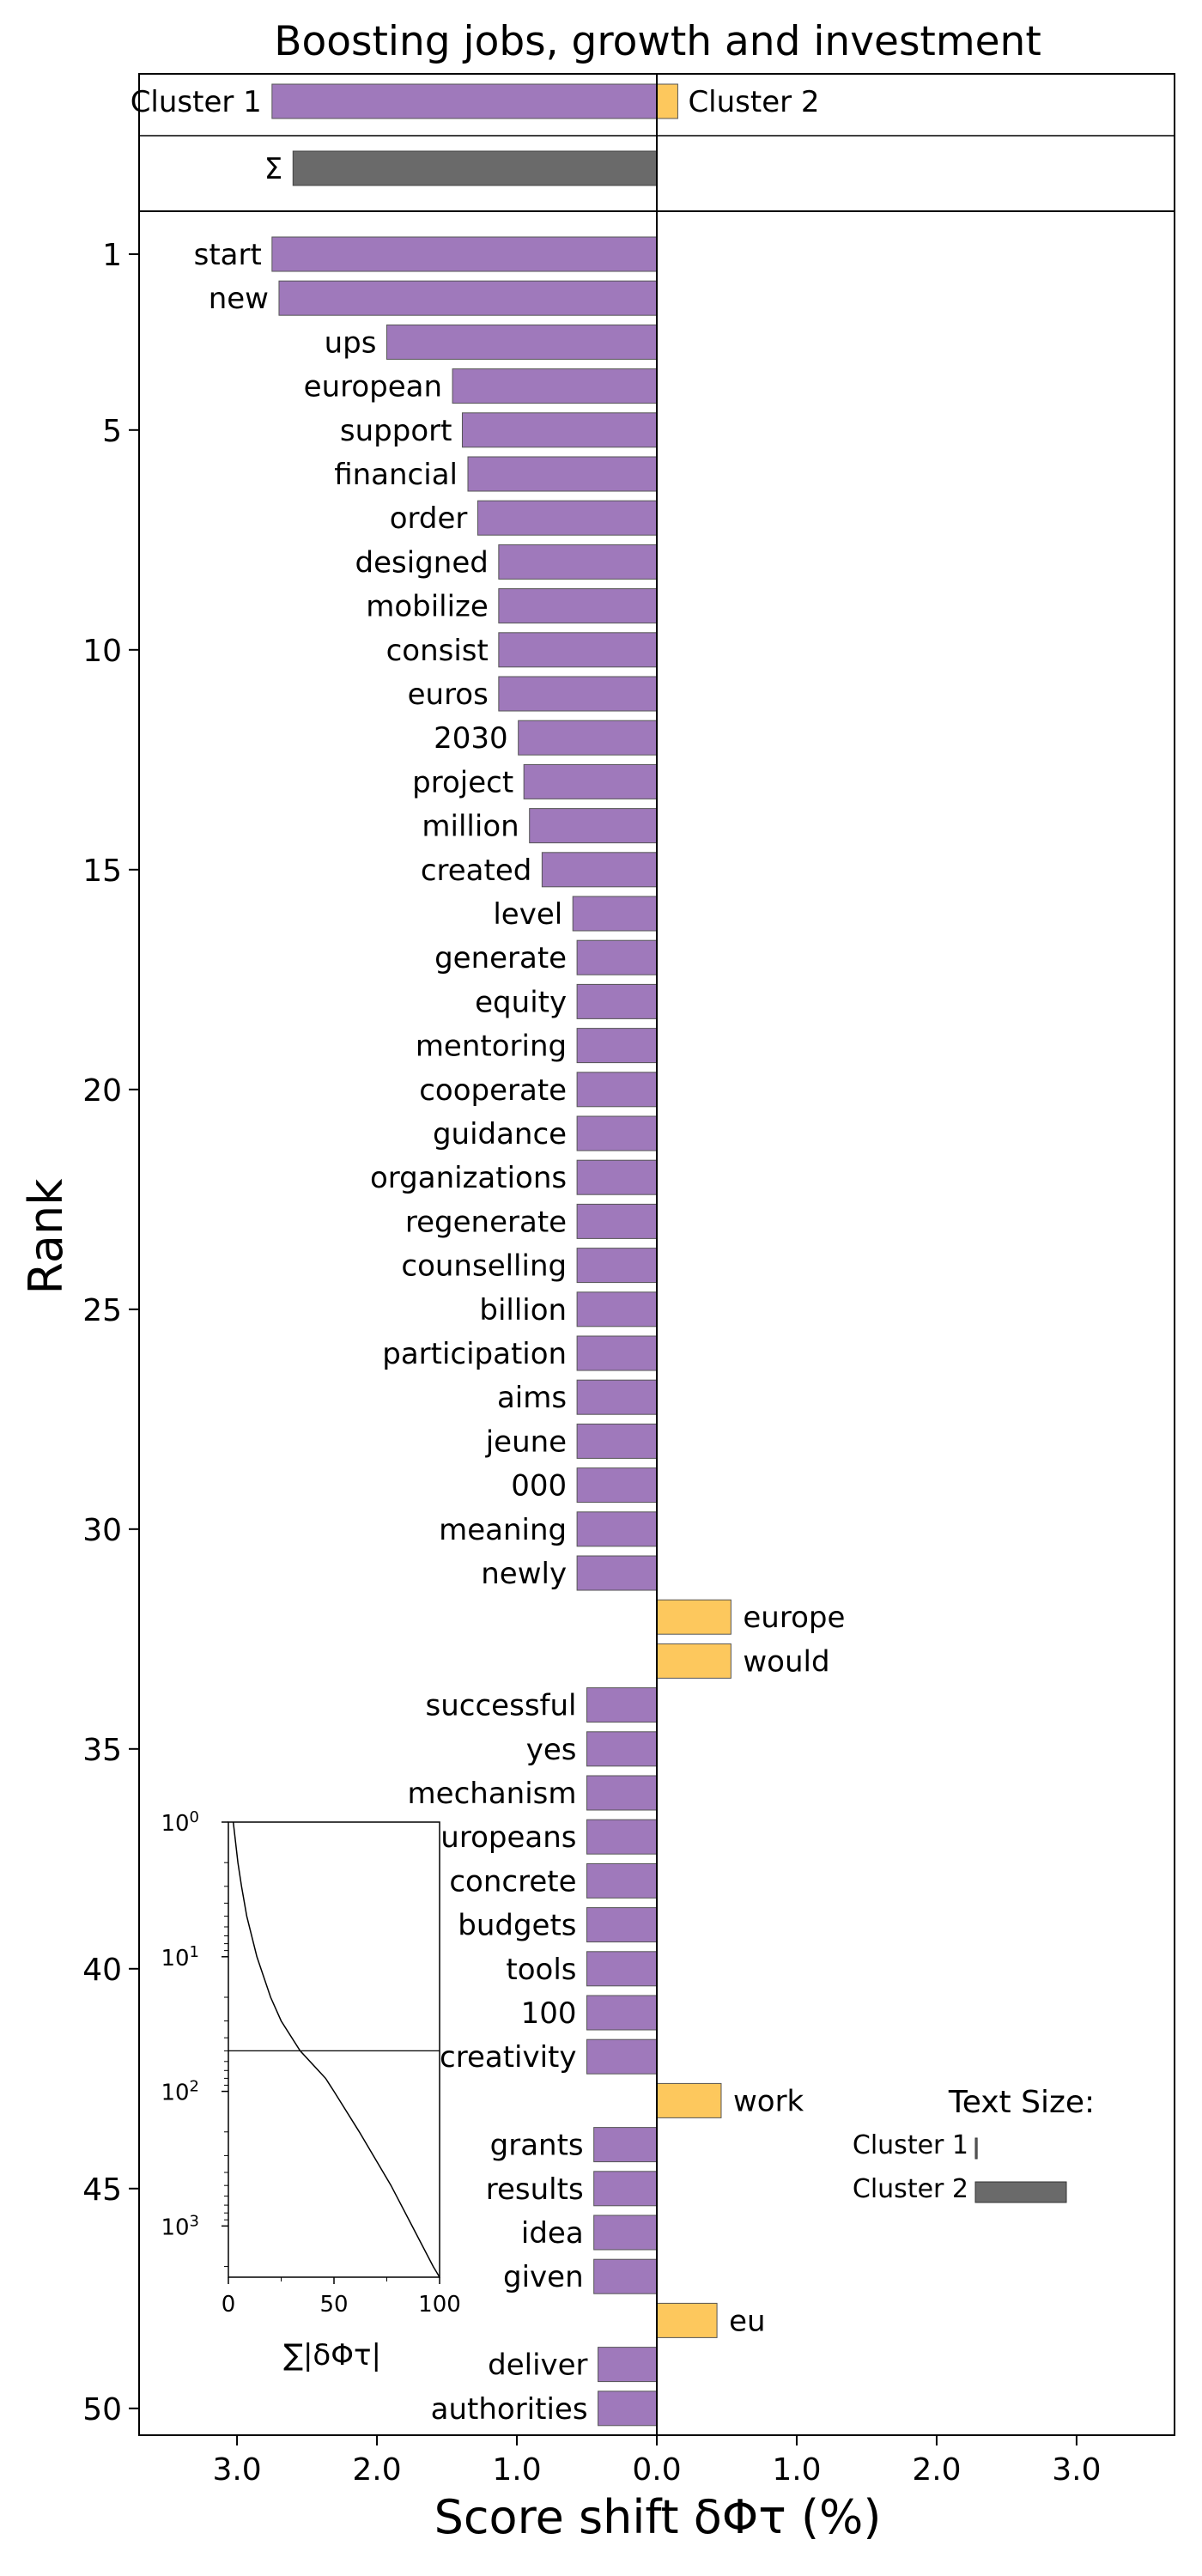 The image size is (1202, 2576). What do you see at coordinates (102, 2409) in the screenshot?
I see `y-tick-label-50: 50` at bounding box center [102, 2409].